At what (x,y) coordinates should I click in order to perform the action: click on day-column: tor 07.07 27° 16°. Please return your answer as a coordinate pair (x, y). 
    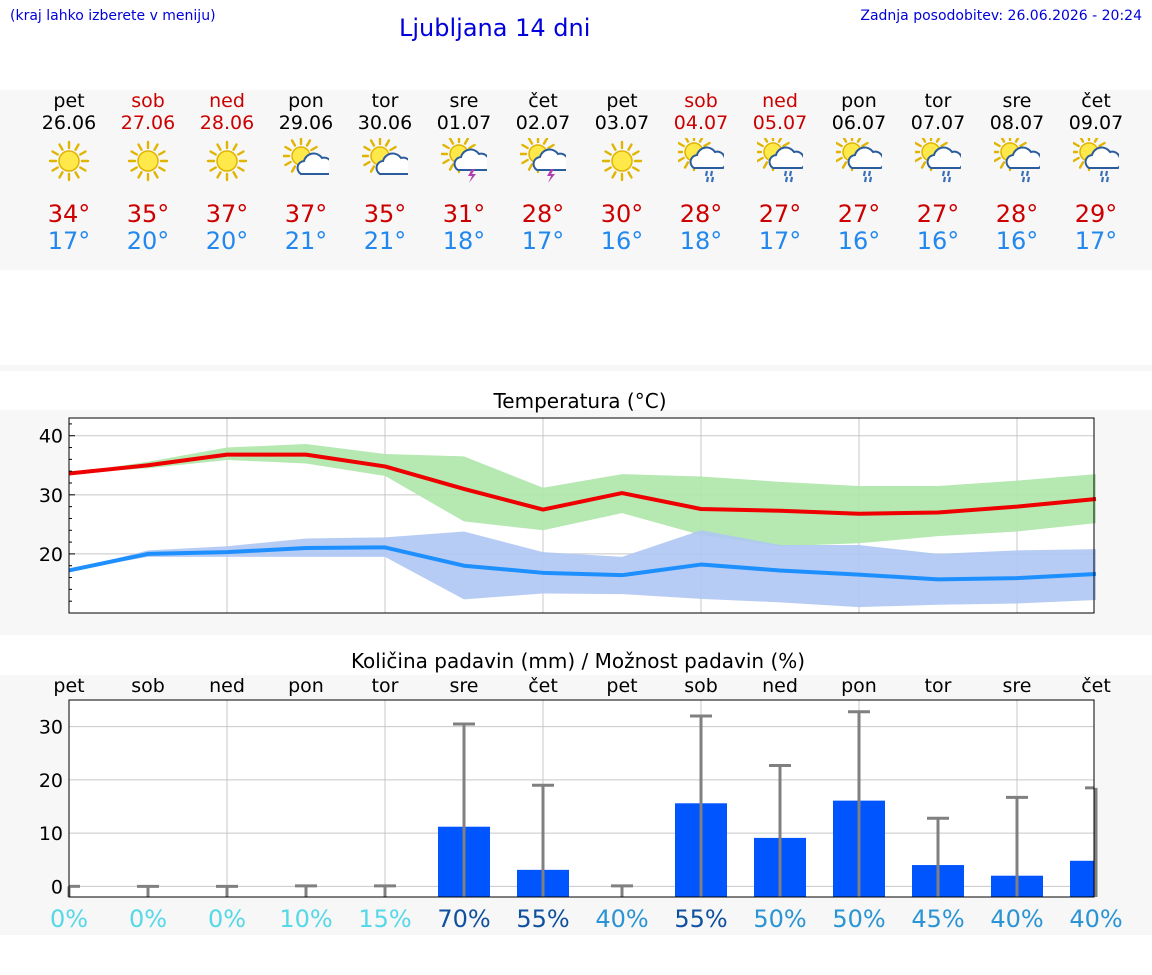
    Looking at the image, I should click on (938, 175).